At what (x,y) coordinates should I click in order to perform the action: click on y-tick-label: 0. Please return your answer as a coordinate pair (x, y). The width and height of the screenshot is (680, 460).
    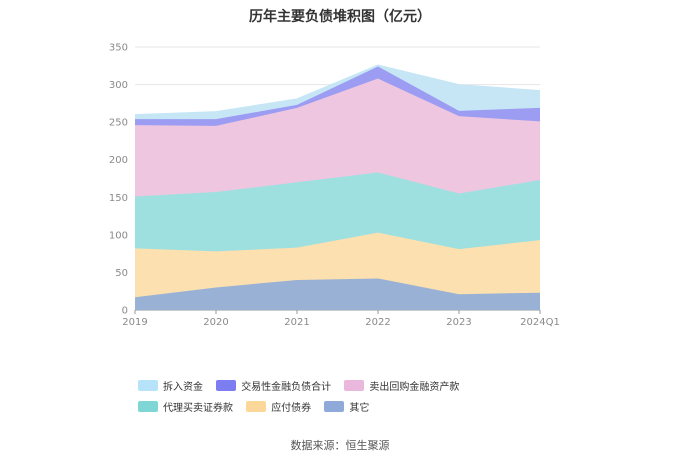
    Looking at the image, I should click on (125, 311).